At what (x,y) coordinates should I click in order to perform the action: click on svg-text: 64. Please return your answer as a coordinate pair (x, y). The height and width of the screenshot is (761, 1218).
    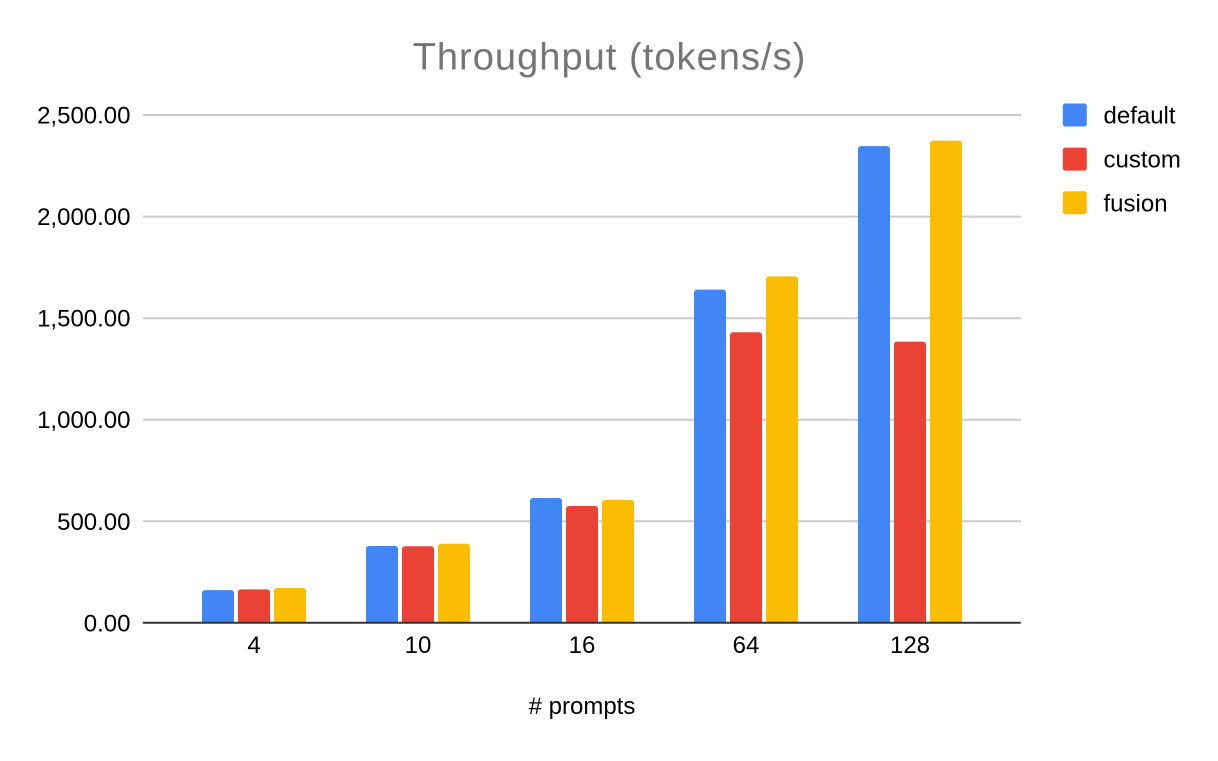
    Looking at the image, I should click on (746, 645).